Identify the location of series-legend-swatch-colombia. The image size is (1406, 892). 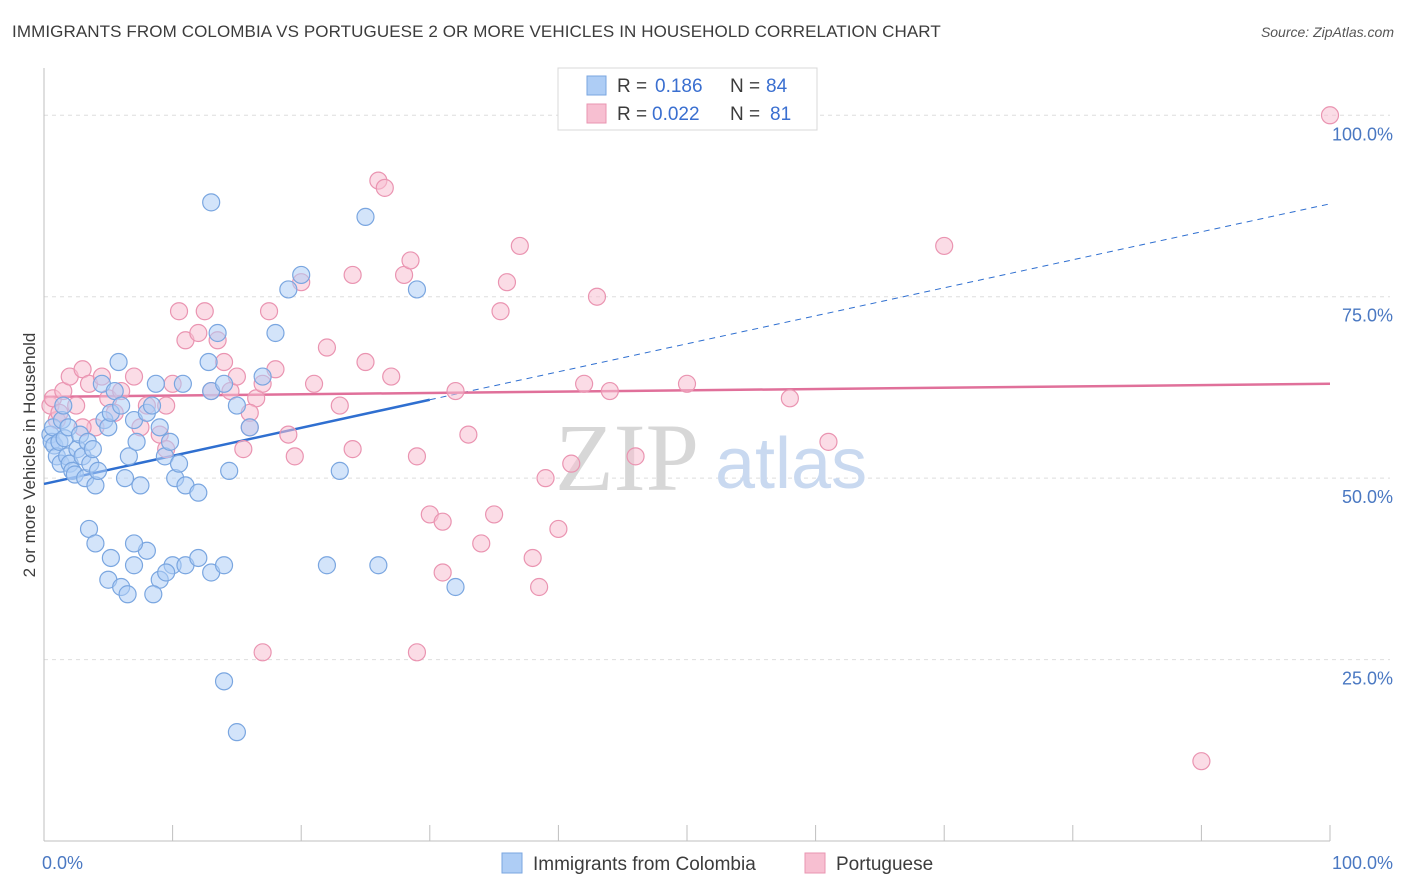
(512, 863).